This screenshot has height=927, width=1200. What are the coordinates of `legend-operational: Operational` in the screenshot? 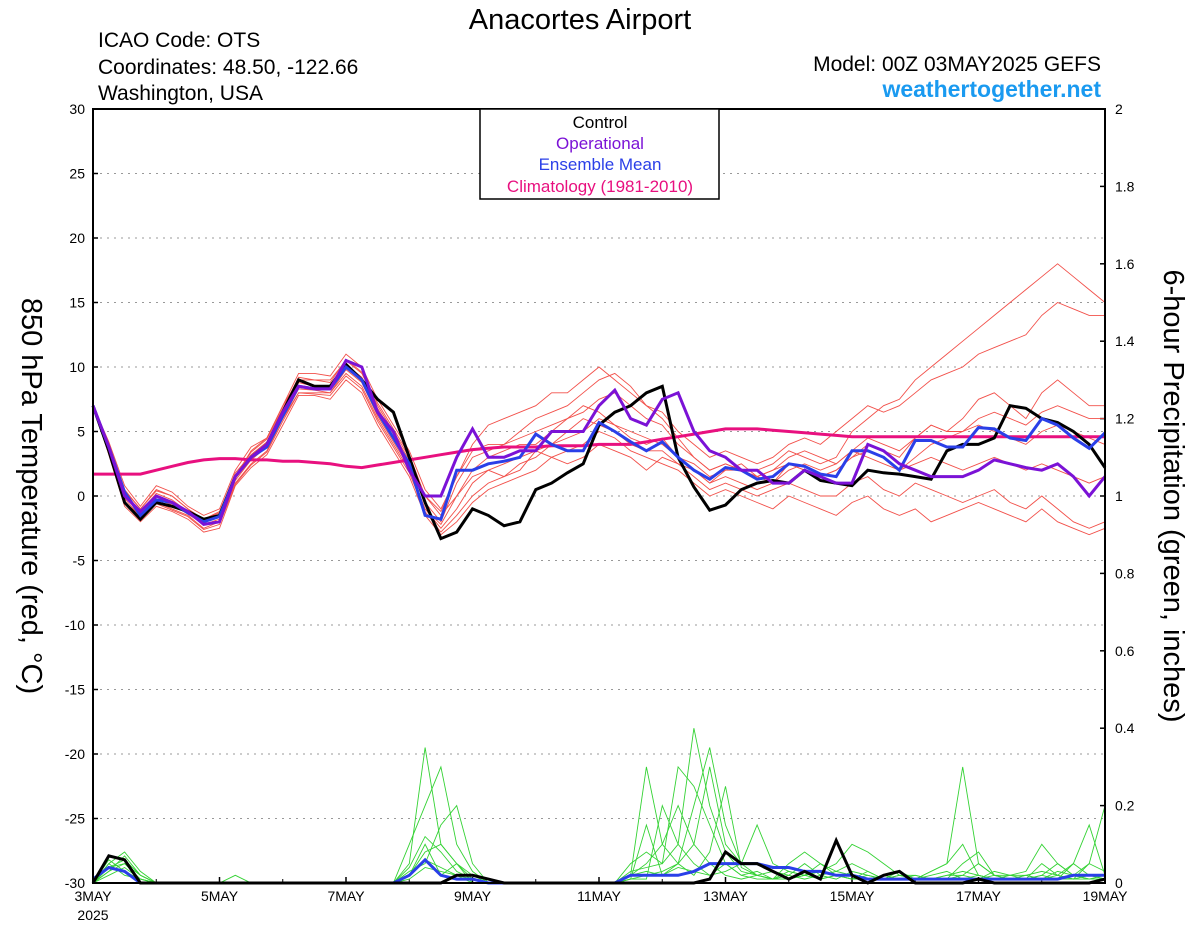 It's located at (600, 143).